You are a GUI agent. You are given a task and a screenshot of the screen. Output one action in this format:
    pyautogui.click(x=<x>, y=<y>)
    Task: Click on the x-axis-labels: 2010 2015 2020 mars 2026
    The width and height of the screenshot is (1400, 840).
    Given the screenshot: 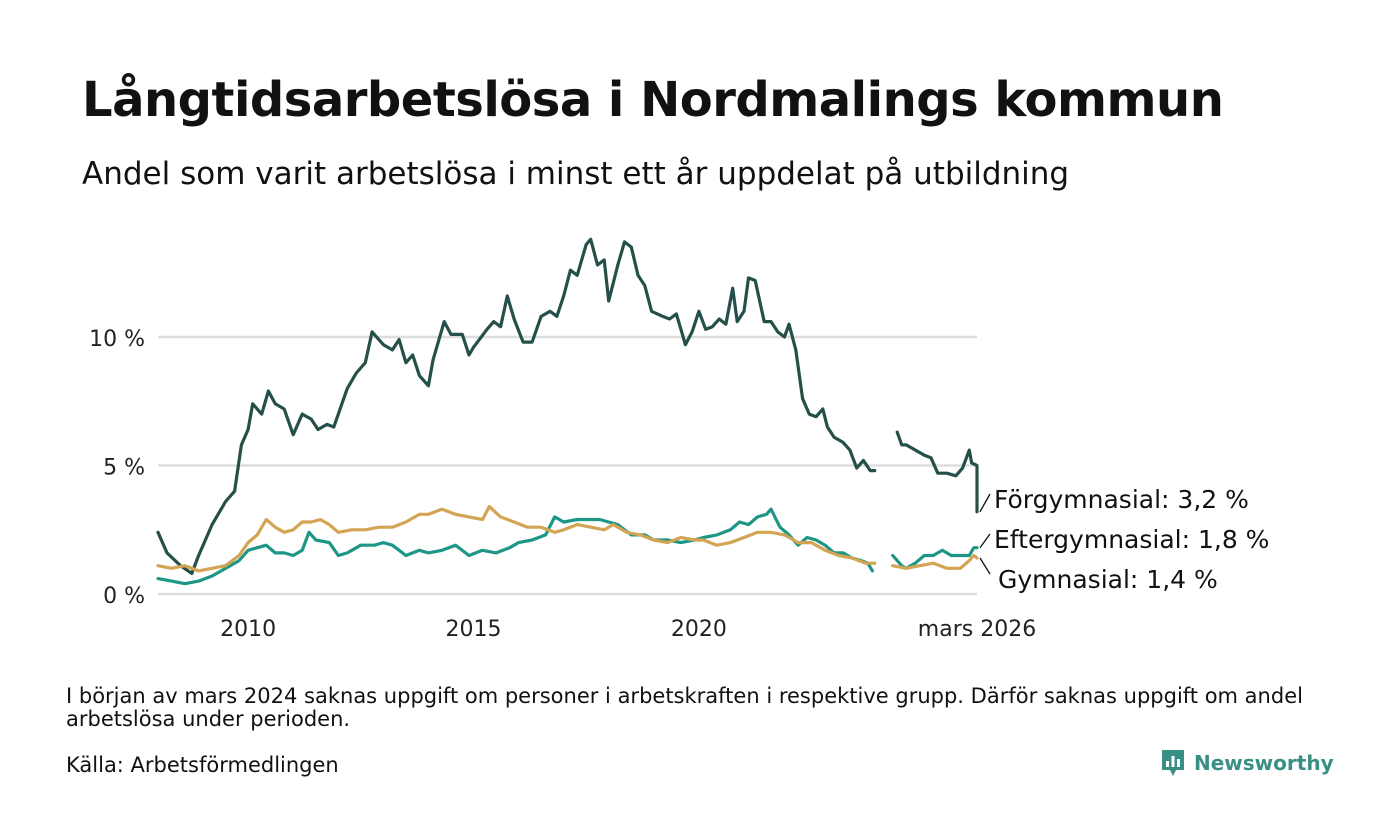 What is the action you would take?
    pyautogui.click(x=628, y=629)
    